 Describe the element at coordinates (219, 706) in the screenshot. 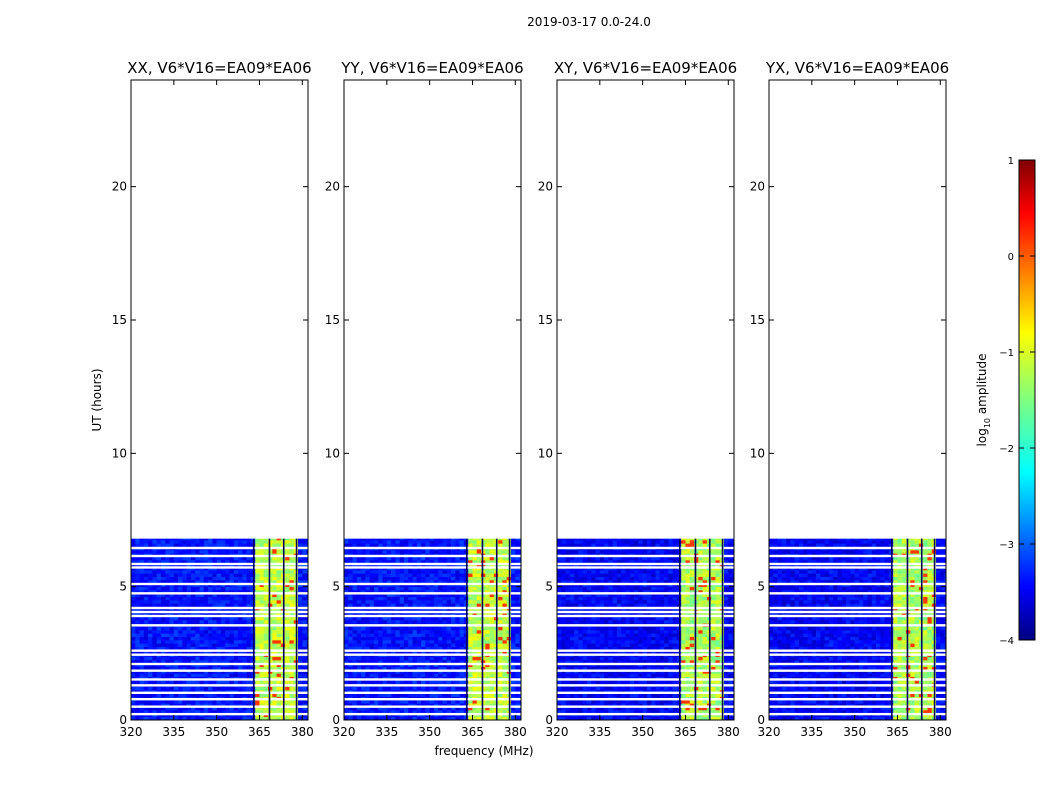

I see `flagged-gap` at that location.